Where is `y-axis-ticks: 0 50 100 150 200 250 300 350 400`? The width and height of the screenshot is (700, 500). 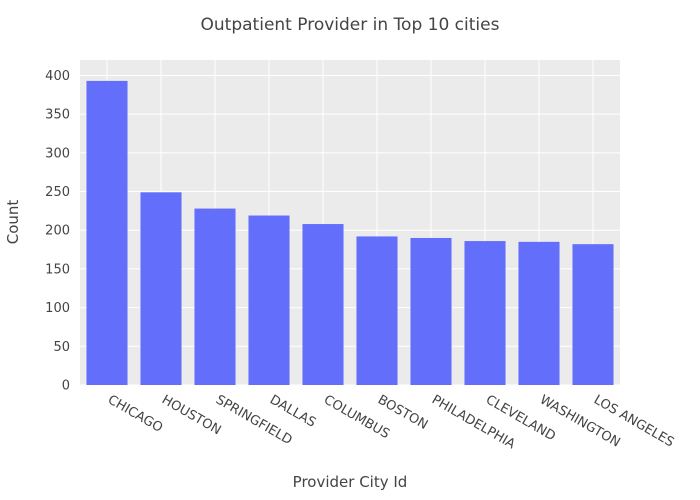
y-axis-ticks: 0 50 100 150 200 250 300 350 400 is located at coordinates (57, 231).